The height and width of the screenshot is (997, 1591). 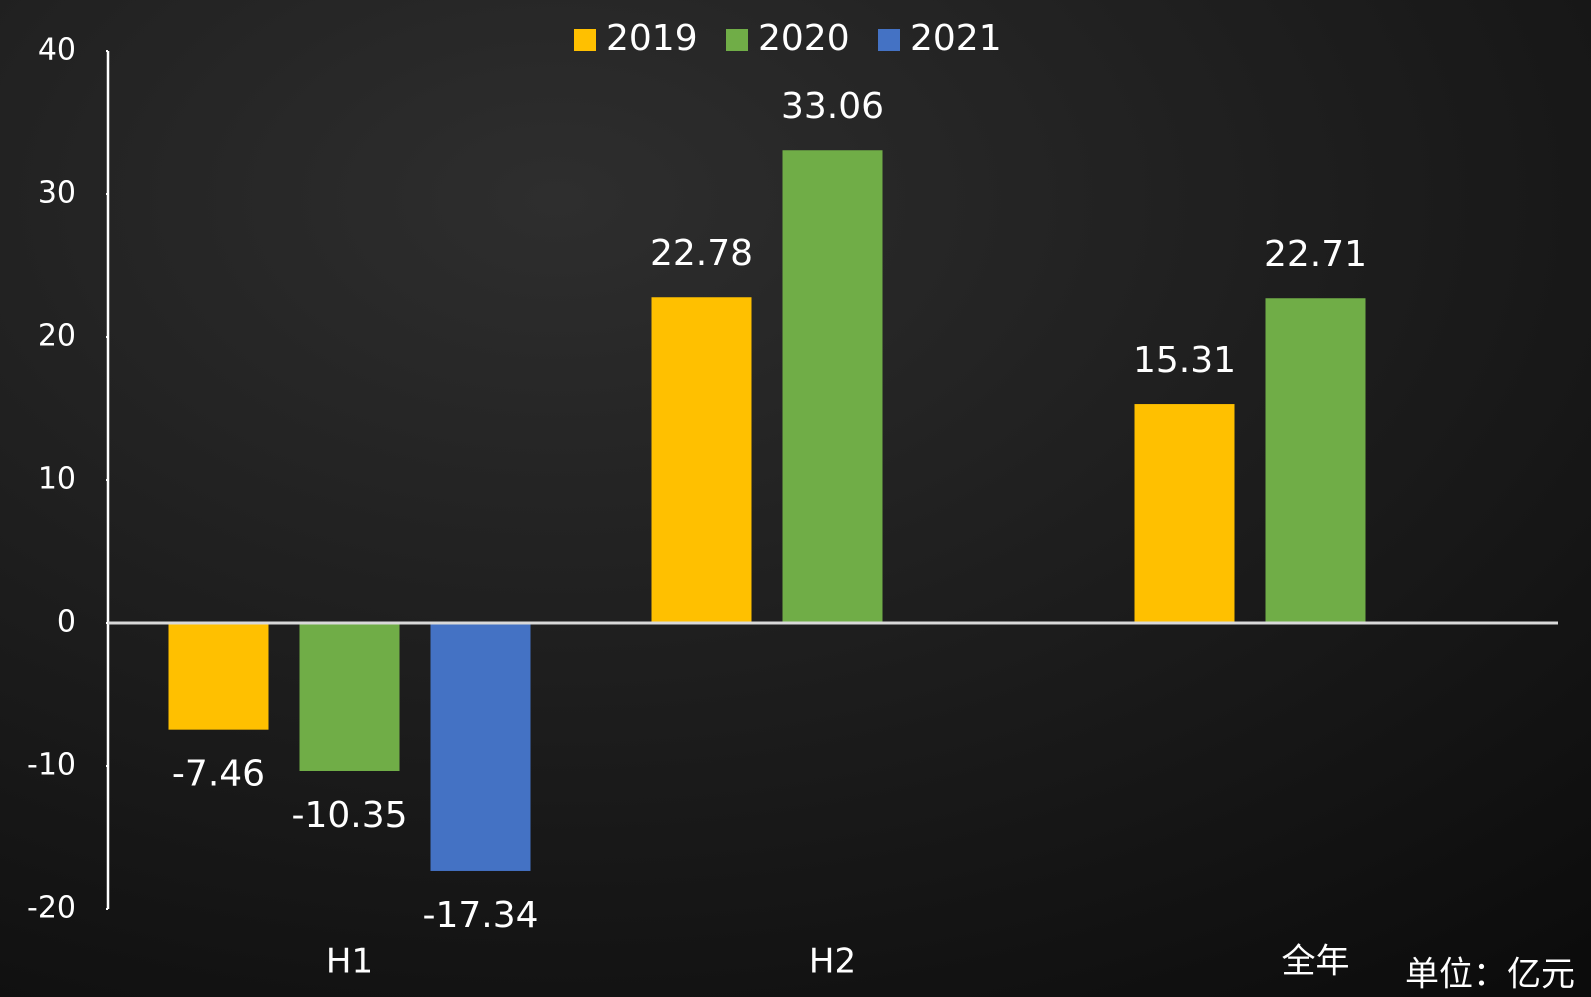 I want to click on data-label: 15.31, so click(x=1184, y=360).